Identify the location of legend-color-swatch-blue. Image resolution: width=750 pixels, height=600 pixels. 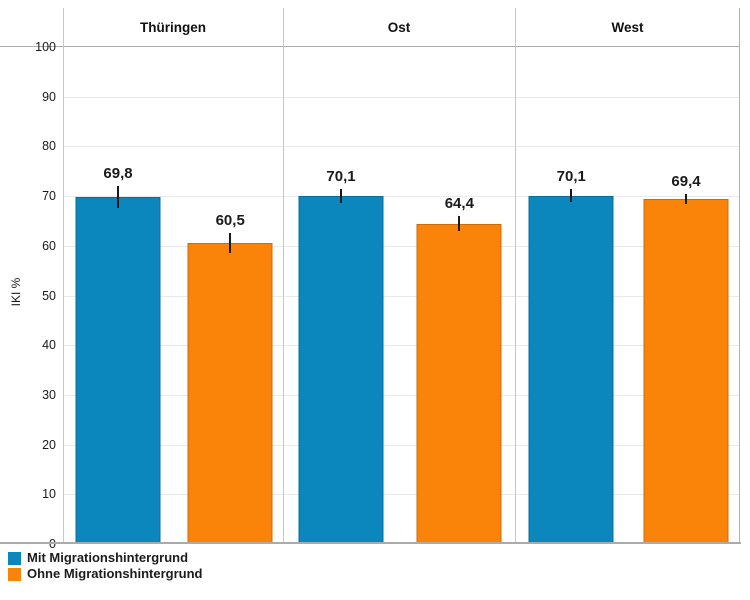
(14, 558).